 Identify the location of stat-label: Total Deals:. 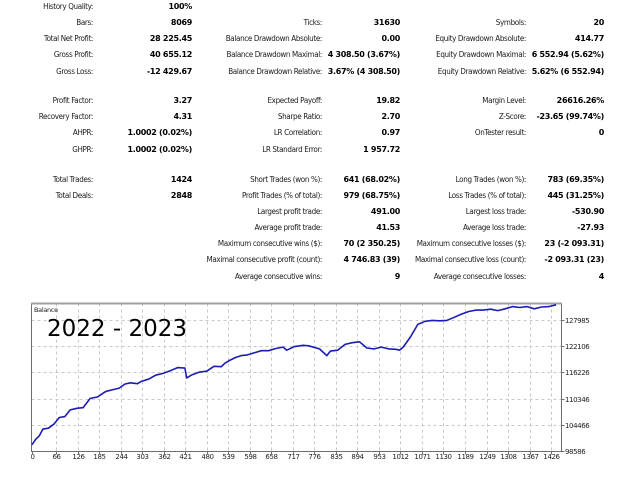
(74, 195).